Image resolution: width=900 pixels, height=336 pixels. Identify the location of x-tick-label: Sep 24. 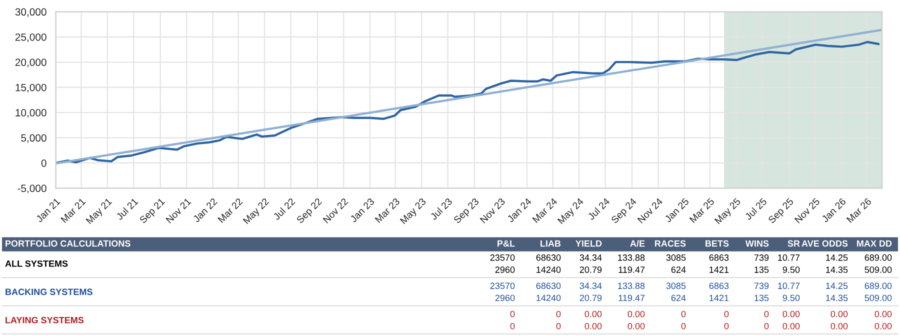
(624, 212).